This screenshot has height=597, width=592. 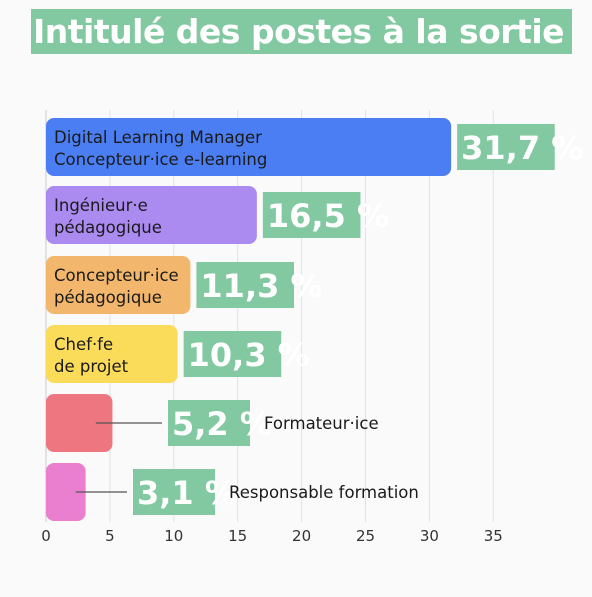 What do you see at coordinates (158, 137) in the screenshot?
I see `category-label-0-line-0: Digital Learning Manager` at bounding box center [158, 137].